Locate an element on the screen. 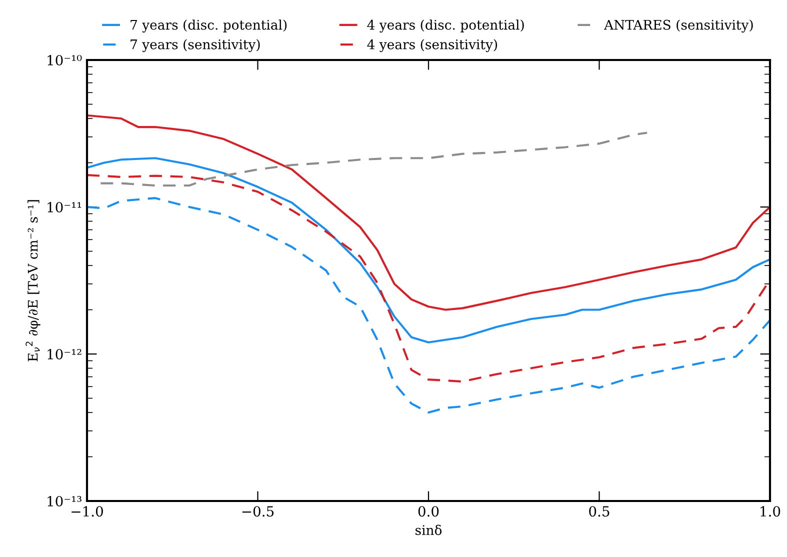 This screenshot has width=787, height=557. x-tick-label: −0.5 is located at coordinates (258, 511).